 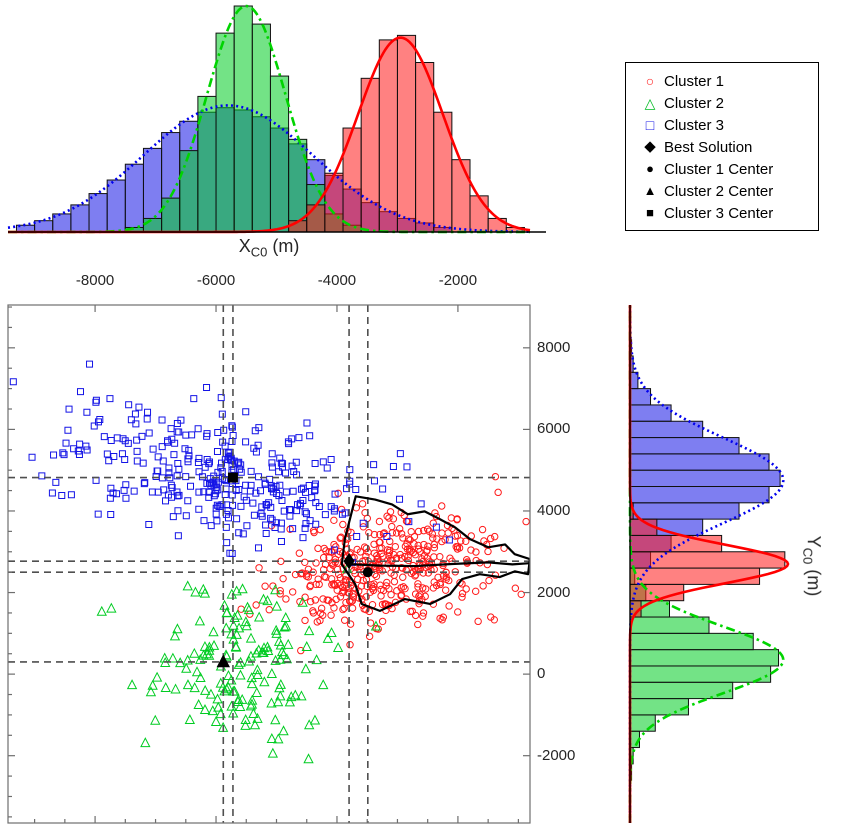 What do you see at coordinates (269, 248) in the screenshot?
I see `x-axis-label: XC0 (m)` at bounding box center [269, 248].